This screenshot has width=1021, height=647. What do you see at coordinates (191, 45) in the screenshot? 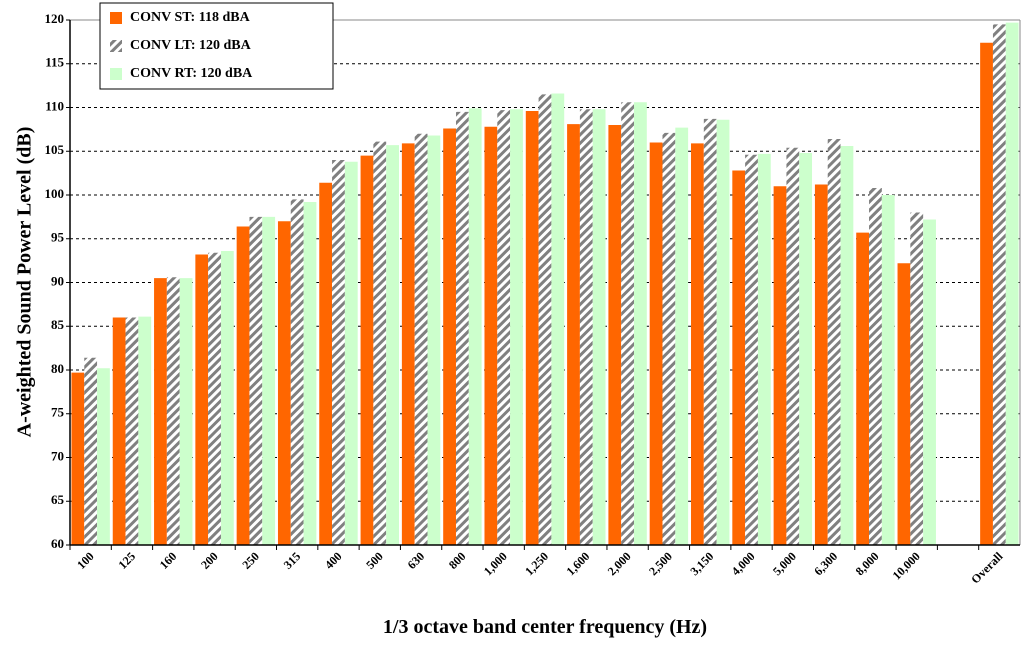
I see `legend-label: CONV LT: 120 dBA` at bounding box center [191, 45].